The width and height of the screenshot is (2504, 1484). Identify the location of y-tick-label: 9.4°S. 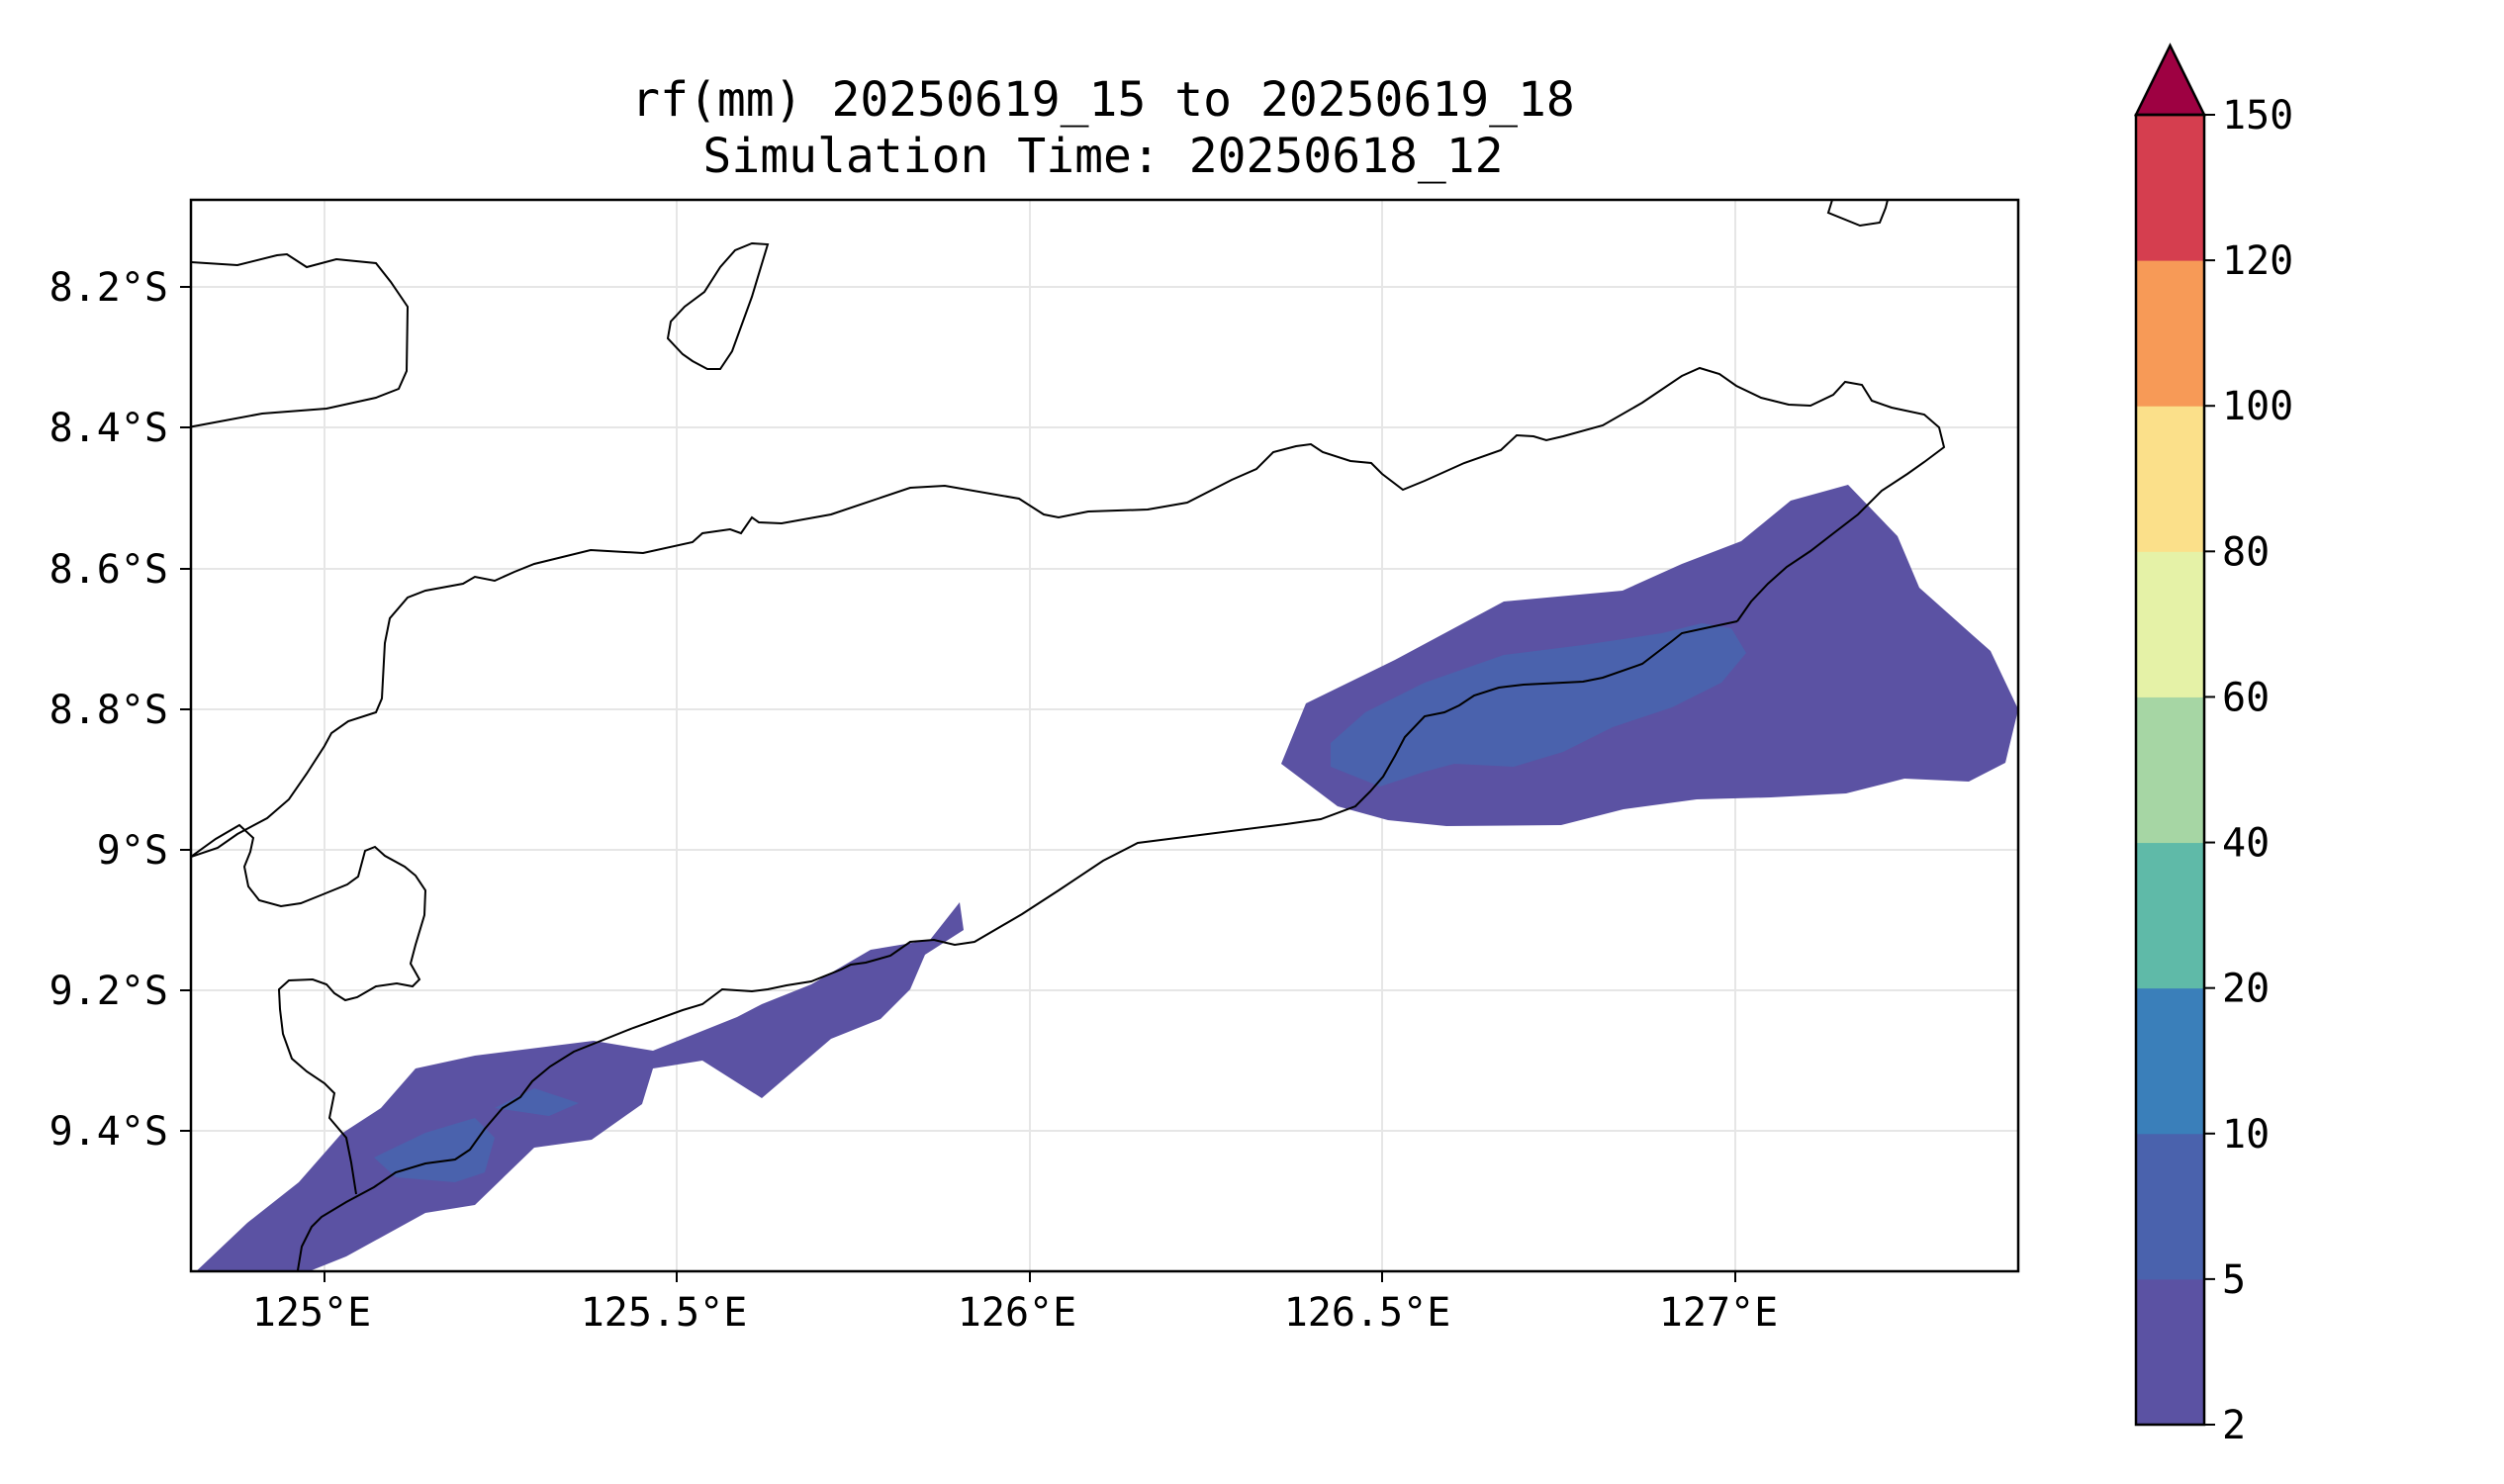
(108, 1132).